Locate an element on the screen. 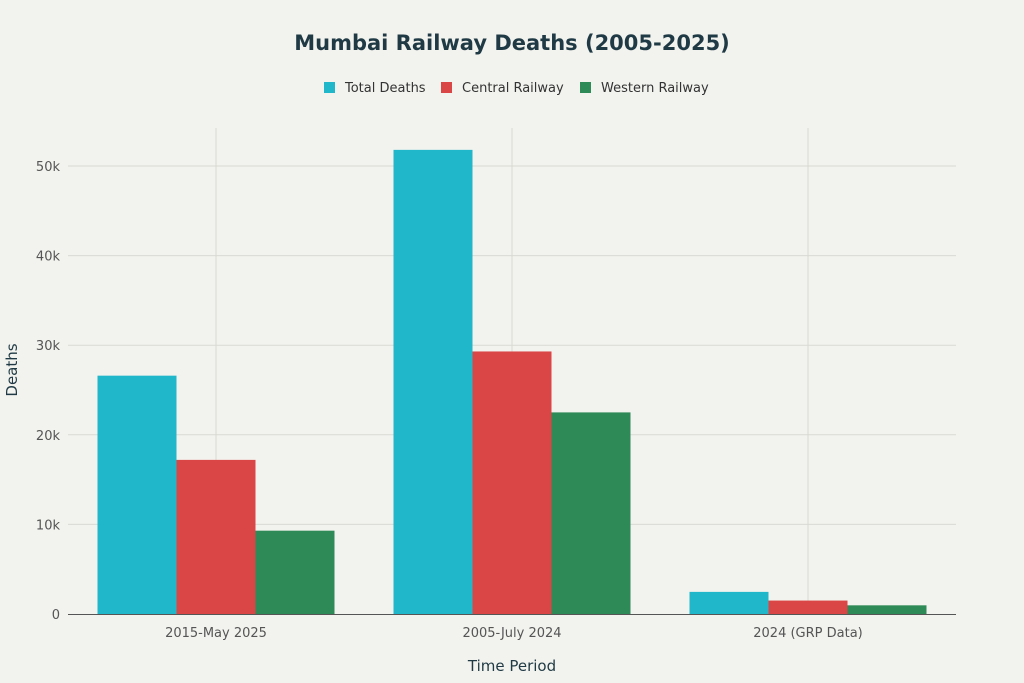 This screenshot has height=683, width=1024. y-tick-label: 50k is located at coordinates (48, 167).